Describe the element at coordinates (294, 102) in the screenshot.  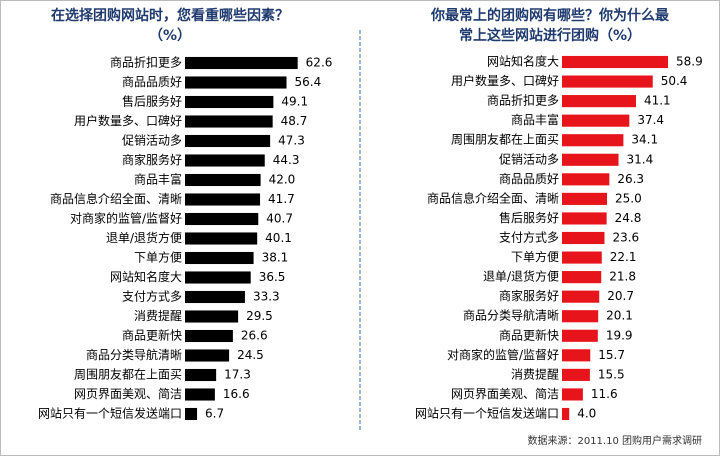
I see `value-label: 49.1` at that location.